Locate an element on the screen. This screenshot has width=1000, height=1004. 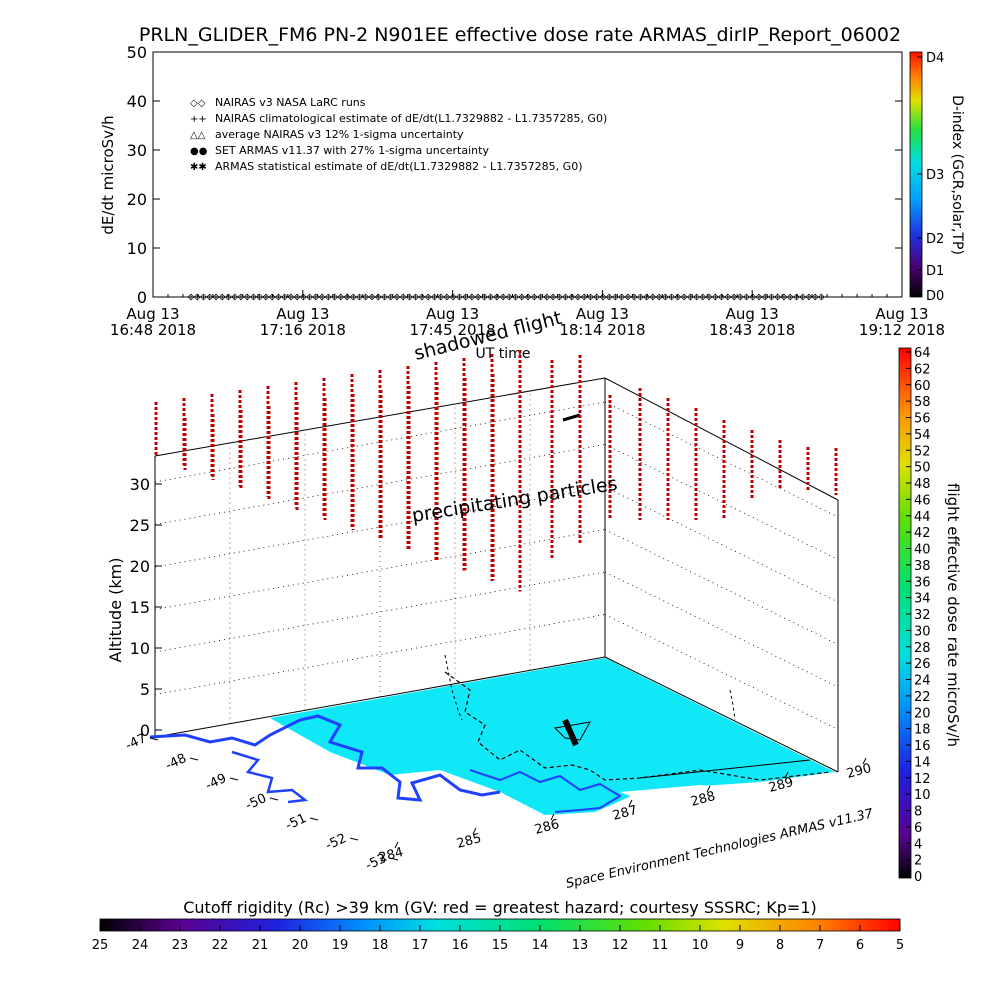
dose-rate-tick-label: 62 is located at coordinates (922, 369).